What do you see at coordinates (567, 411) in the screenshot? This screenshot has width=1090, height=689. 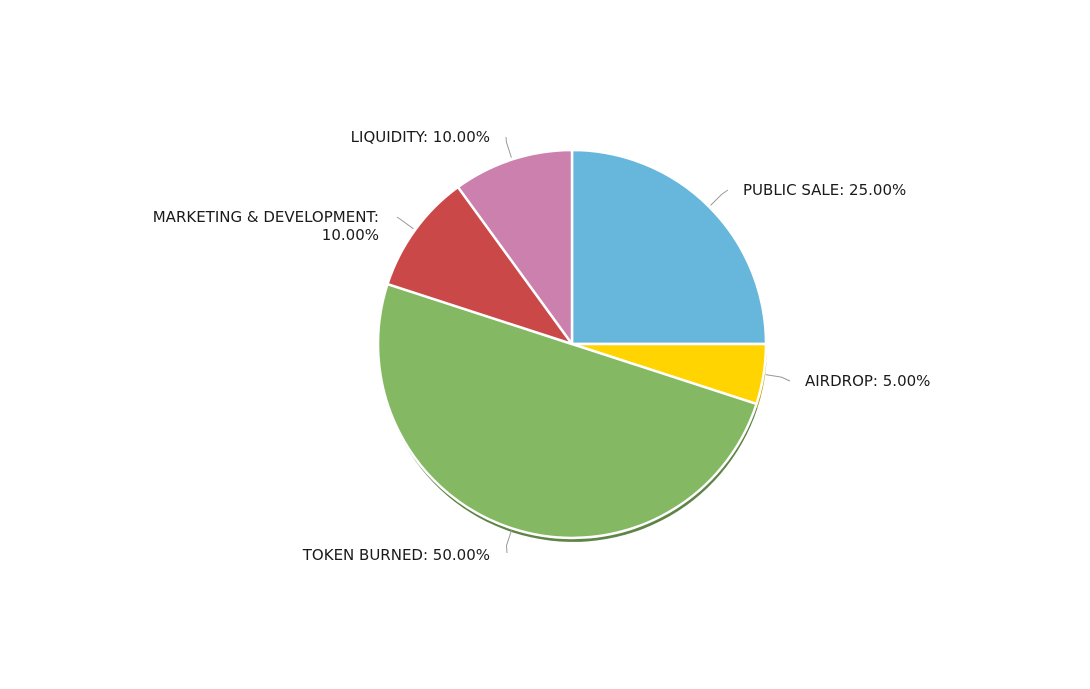 I see `pie-slice-token-burned` at bounding box center [567, 411].